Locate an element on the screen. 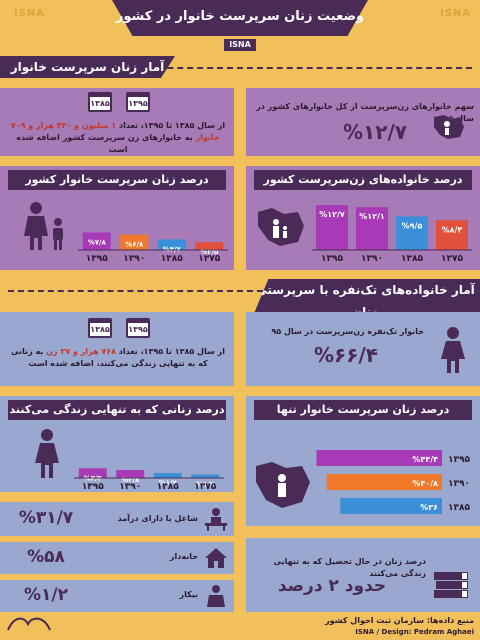 This screenshot has width=480, height=640. growth-highlight: ۷۶۸ هزار و ۲۷ زن is located at coordinates (81, 351).